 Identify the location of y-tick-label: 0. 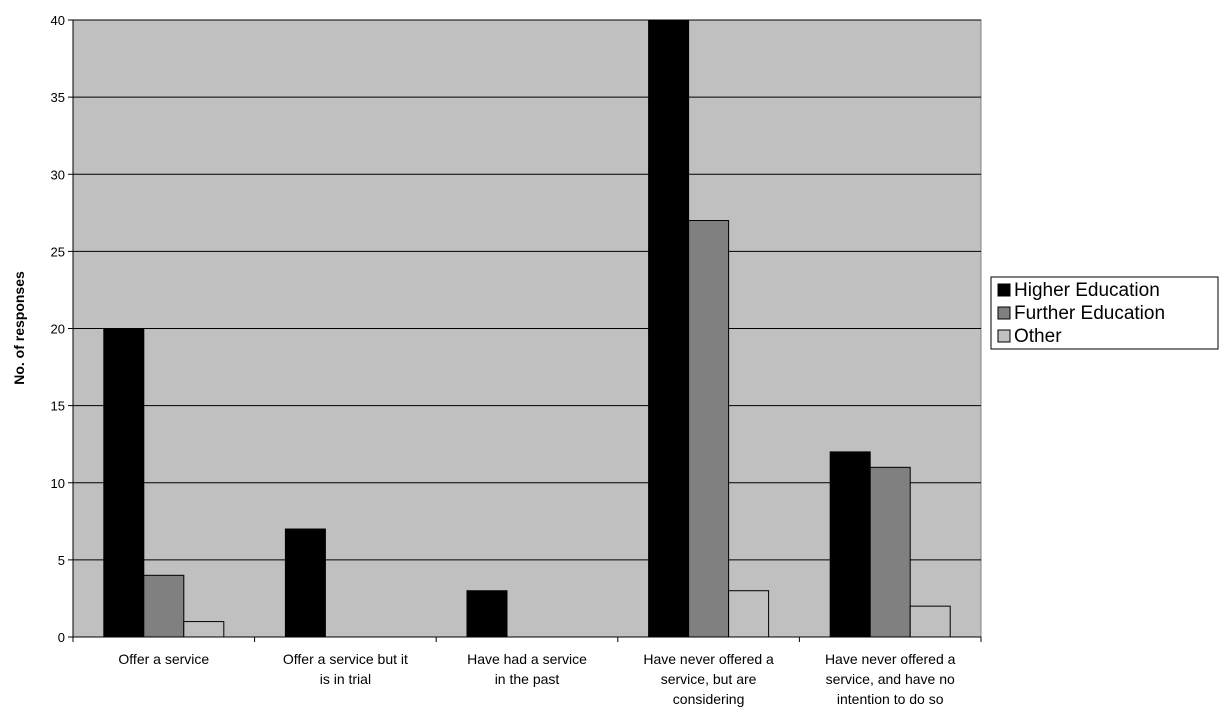
(61, 637).